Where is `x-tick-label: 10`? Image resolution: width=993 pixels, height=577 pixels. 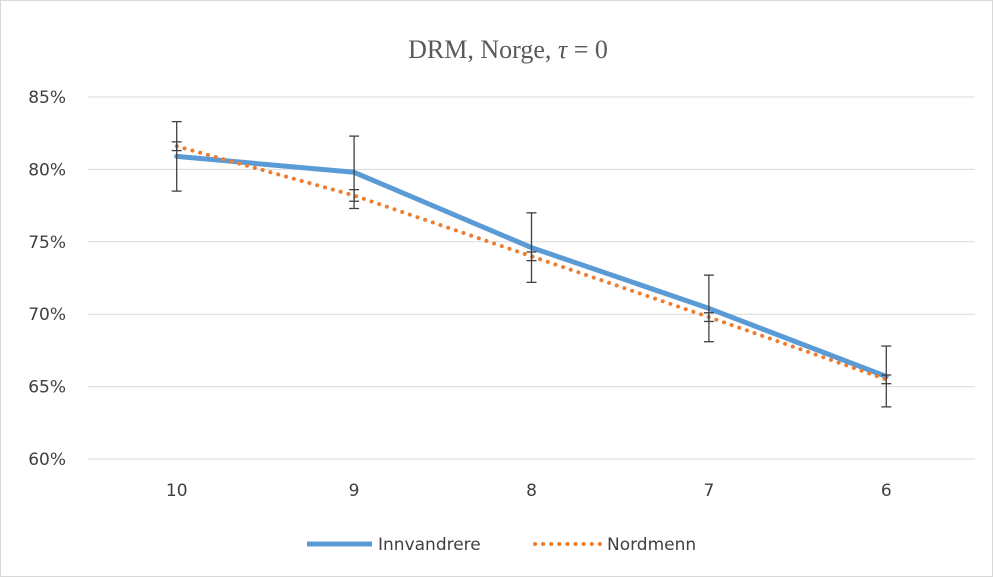
x-tick-label: 10 is located at coordinates (177, 491).